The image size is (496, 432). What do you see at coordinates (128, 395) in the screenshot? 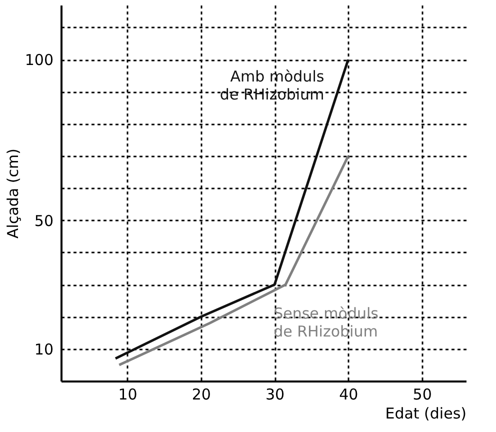
I see `x-tick-label: 10` at bounding box center [128, 395].